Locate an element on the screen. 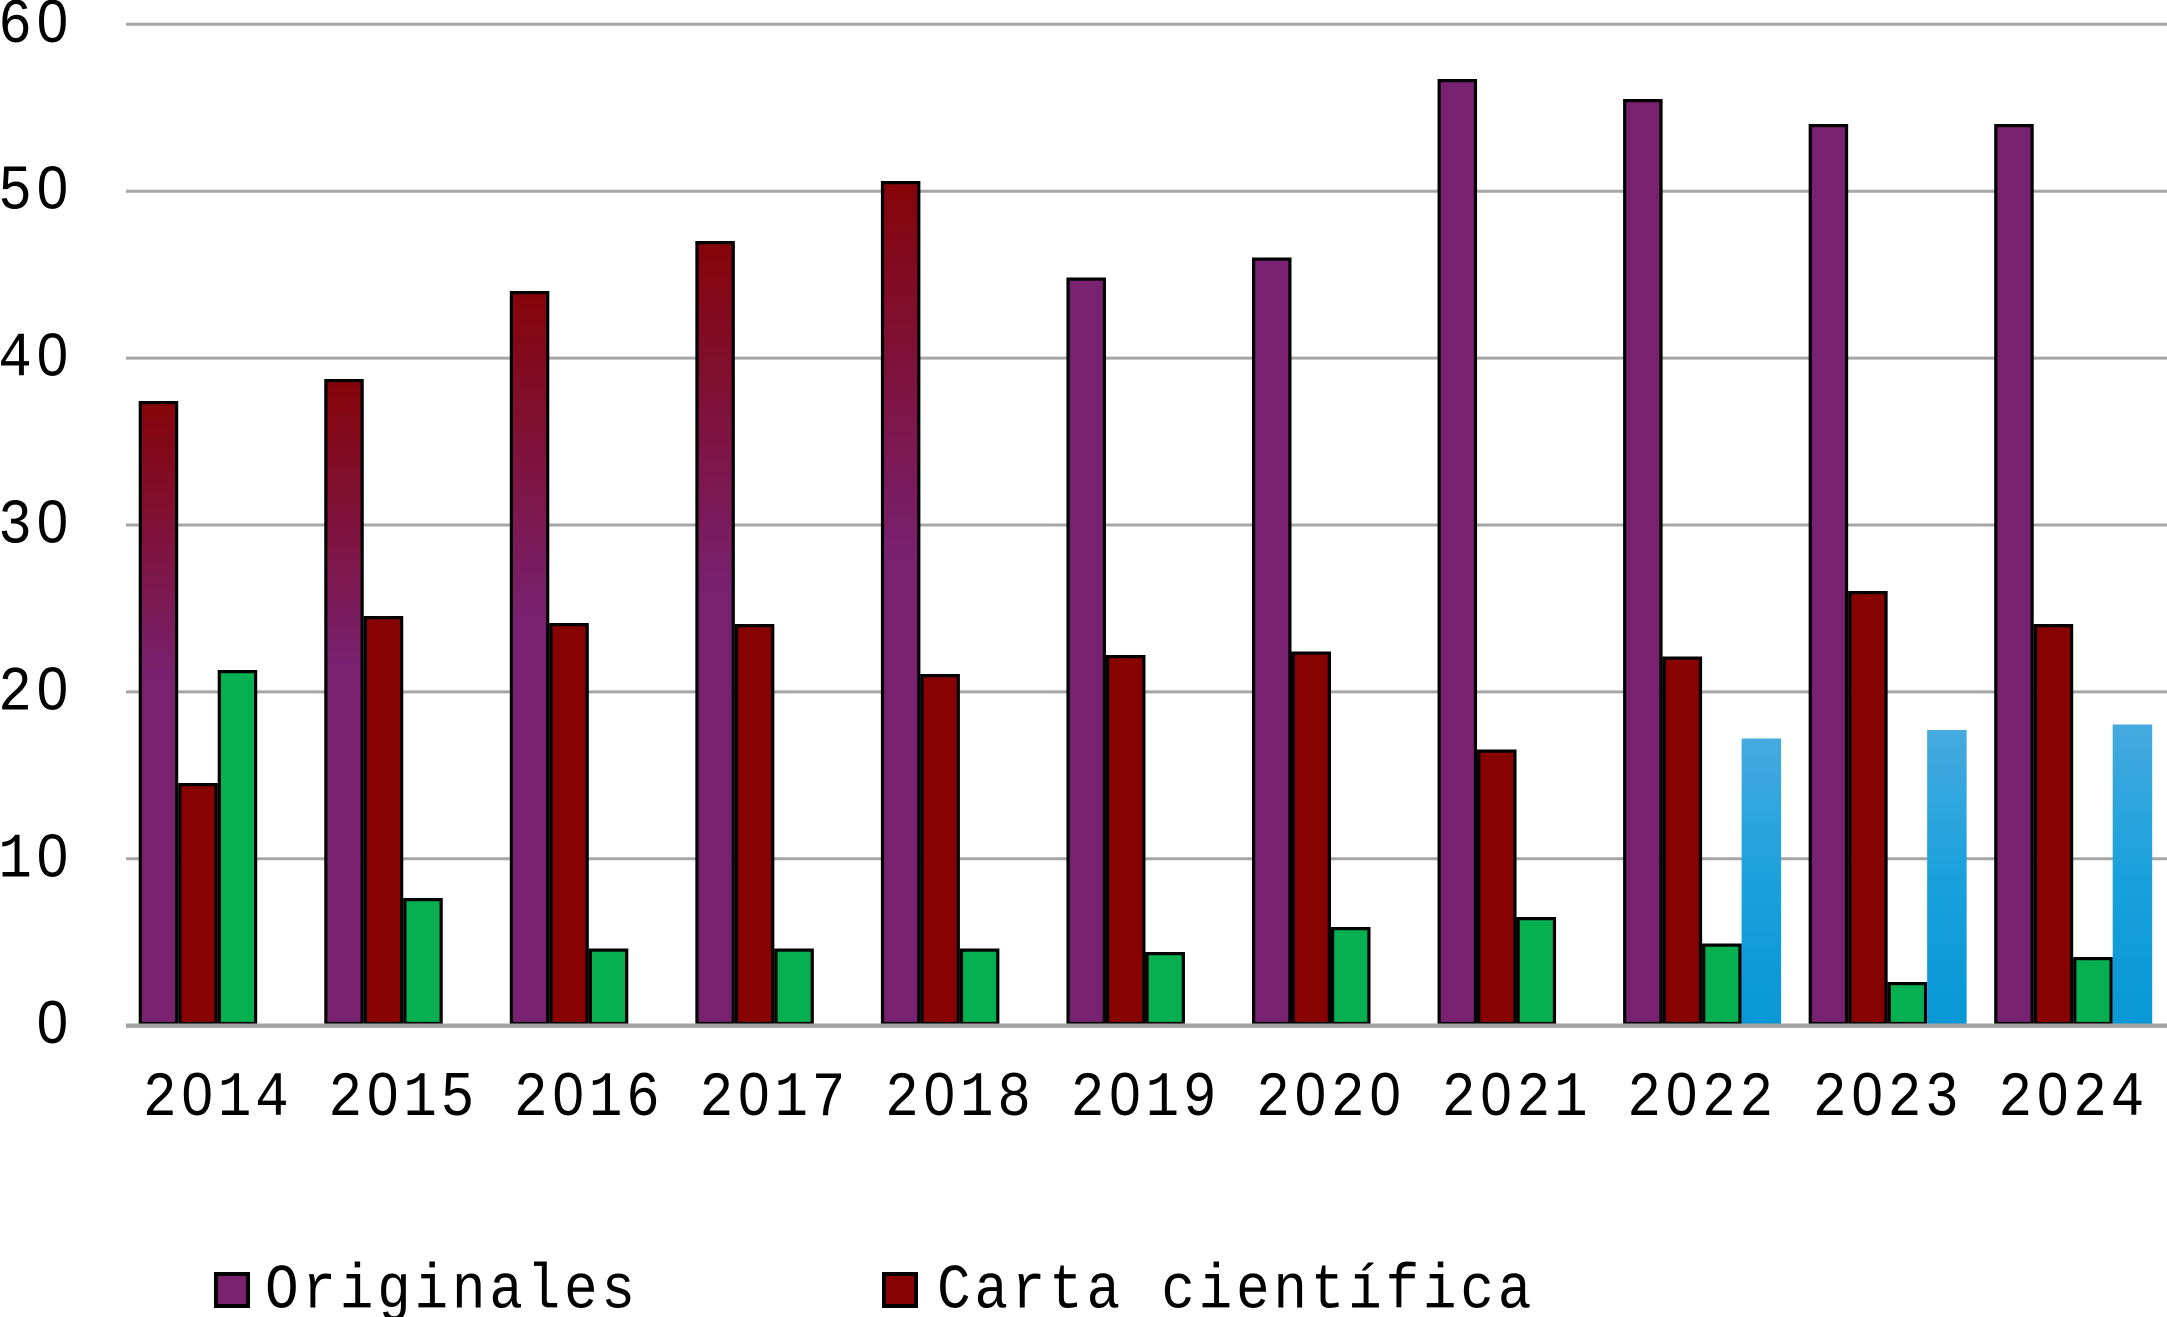 The width and height of the screenshot is (2167, 1317). svg-text: 50 is located at coordinates (36, 192).